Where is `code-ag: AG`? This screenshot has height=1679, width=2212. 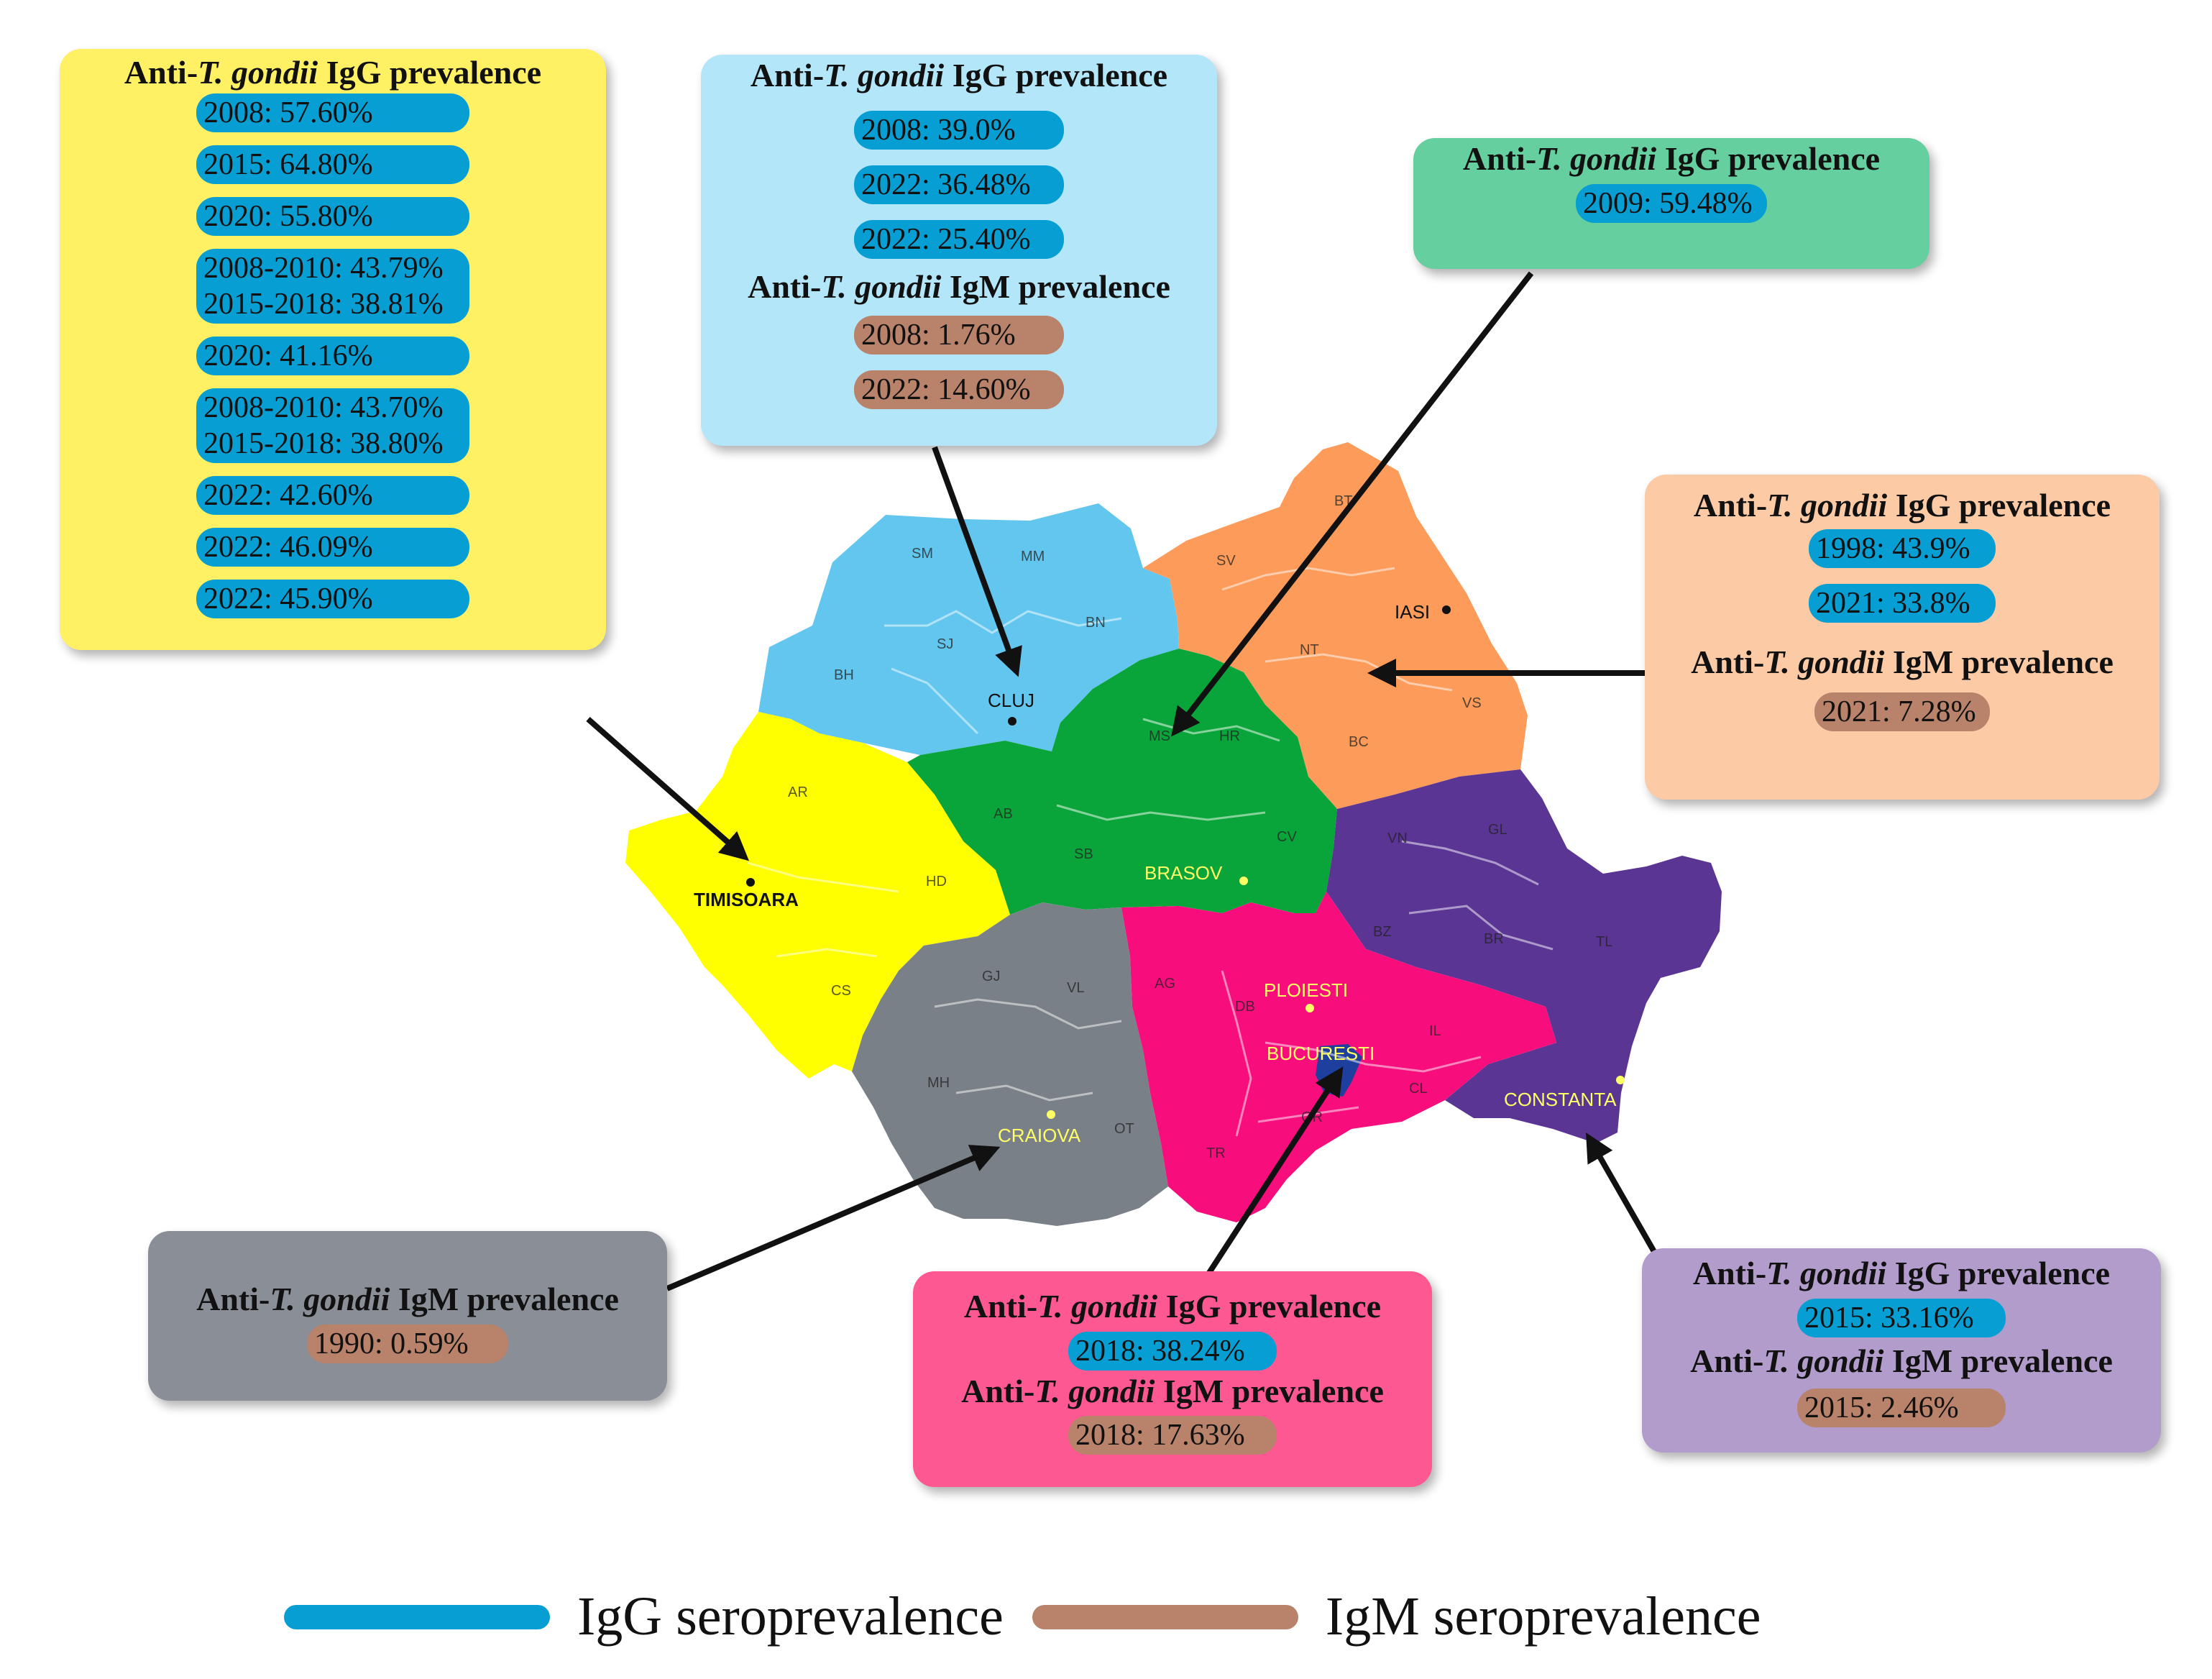
code-ag: AG is located at coordinates (1165, 984).